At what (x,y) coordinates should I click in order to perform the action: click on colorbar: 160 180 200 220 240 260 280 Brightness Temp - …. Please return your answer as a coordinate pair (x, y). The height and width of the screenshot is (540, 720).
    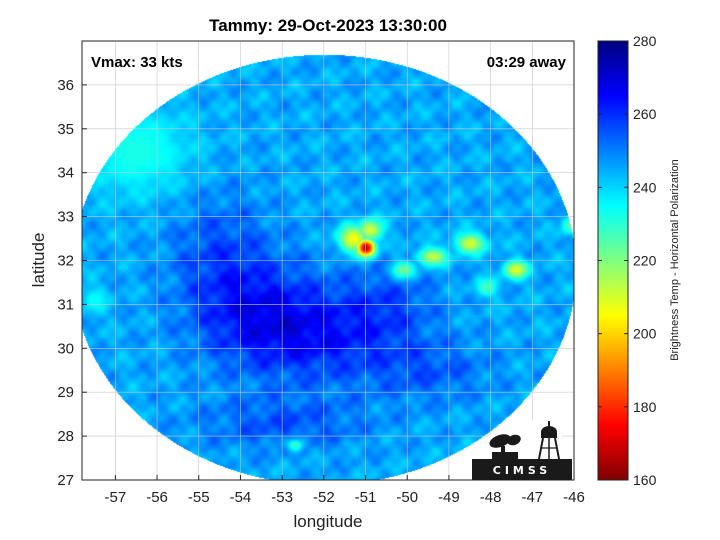
    Looking at the image, I should click on (639, 260).